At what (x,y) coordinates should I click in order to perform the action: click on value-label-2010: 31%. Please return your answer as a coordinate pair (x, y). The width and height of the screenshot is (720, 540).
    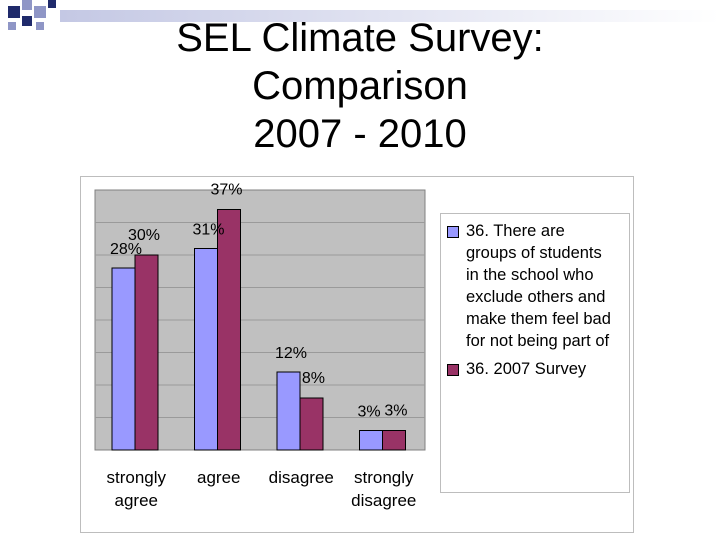
    Looking at the image, I should click on (209, 230).